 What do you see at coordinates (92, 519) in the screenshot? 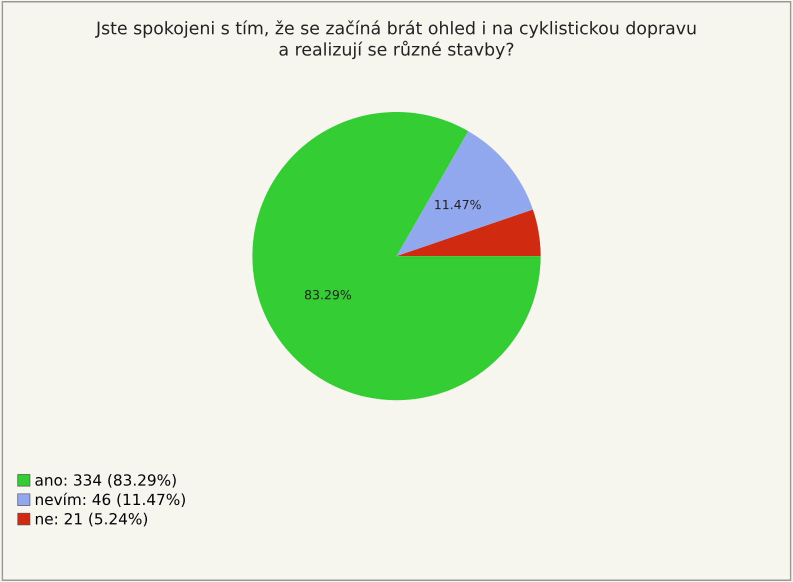
I see `legend-label: ne: 21 (5.24%)` at bounding box center [92, 519].